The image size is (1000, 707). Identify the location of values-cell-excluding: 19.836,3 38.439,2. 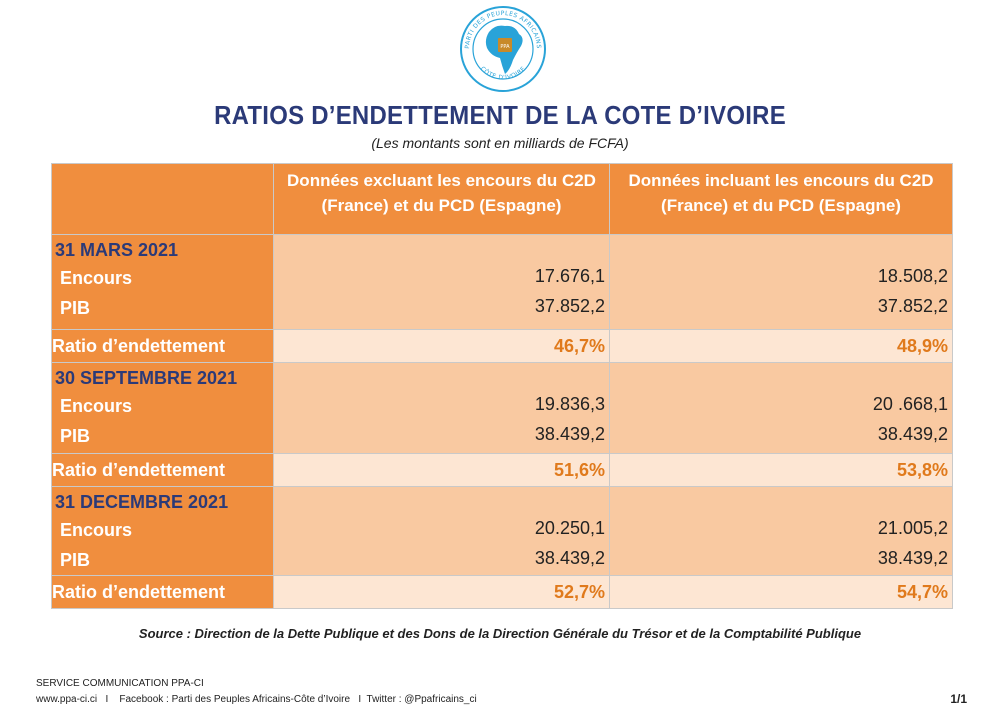
(441, 408).